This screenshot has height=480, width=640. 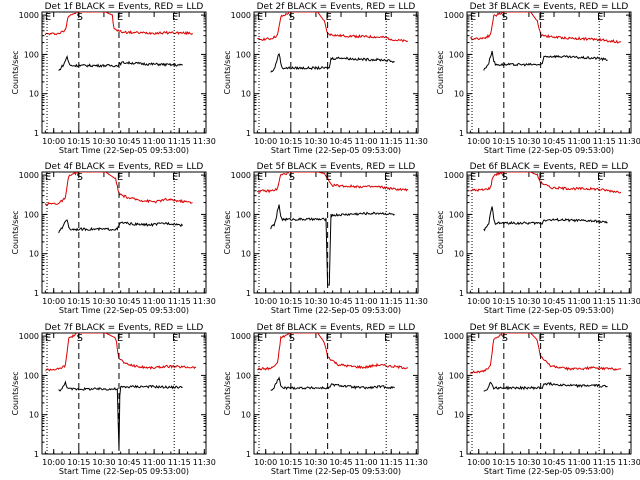 I want to click on chart-title: Det 7f BLACK = Events, RED = LLD, so click(x=124, y=328).